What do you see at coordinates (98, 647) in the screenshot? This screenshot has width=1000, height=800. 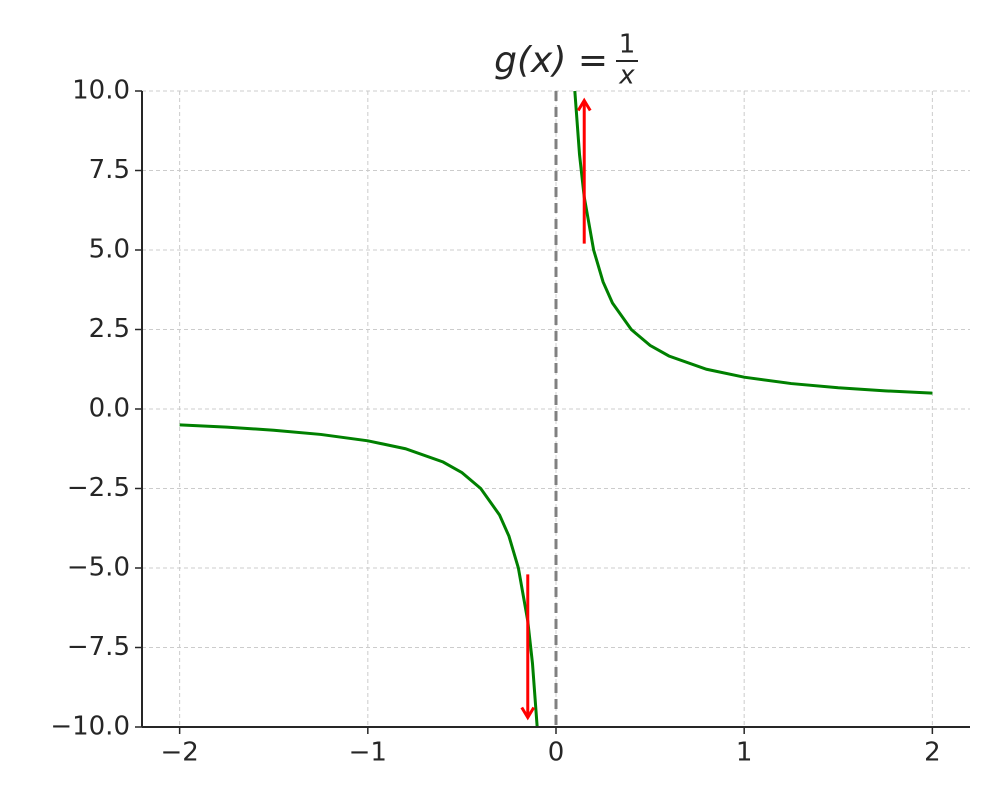 I see `y-tick-label: −7.5` at bounding box center [98, 647].